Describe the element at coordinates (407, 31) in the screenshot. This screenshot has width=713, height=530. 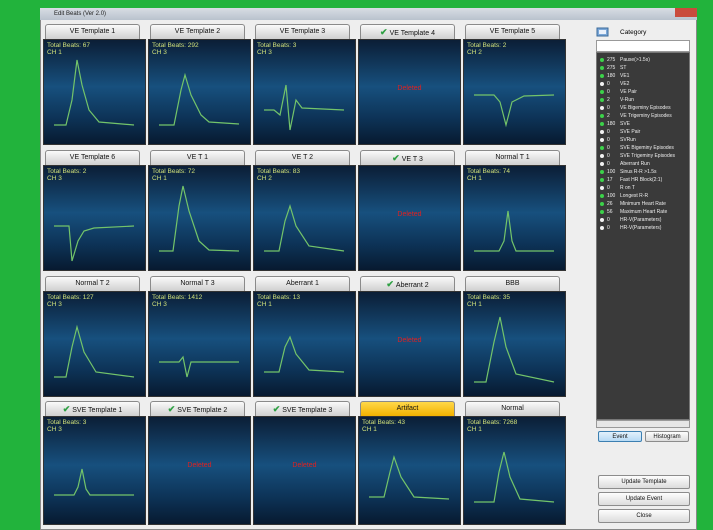
I see `template-tab: ✔ VE Template 4` at that location.